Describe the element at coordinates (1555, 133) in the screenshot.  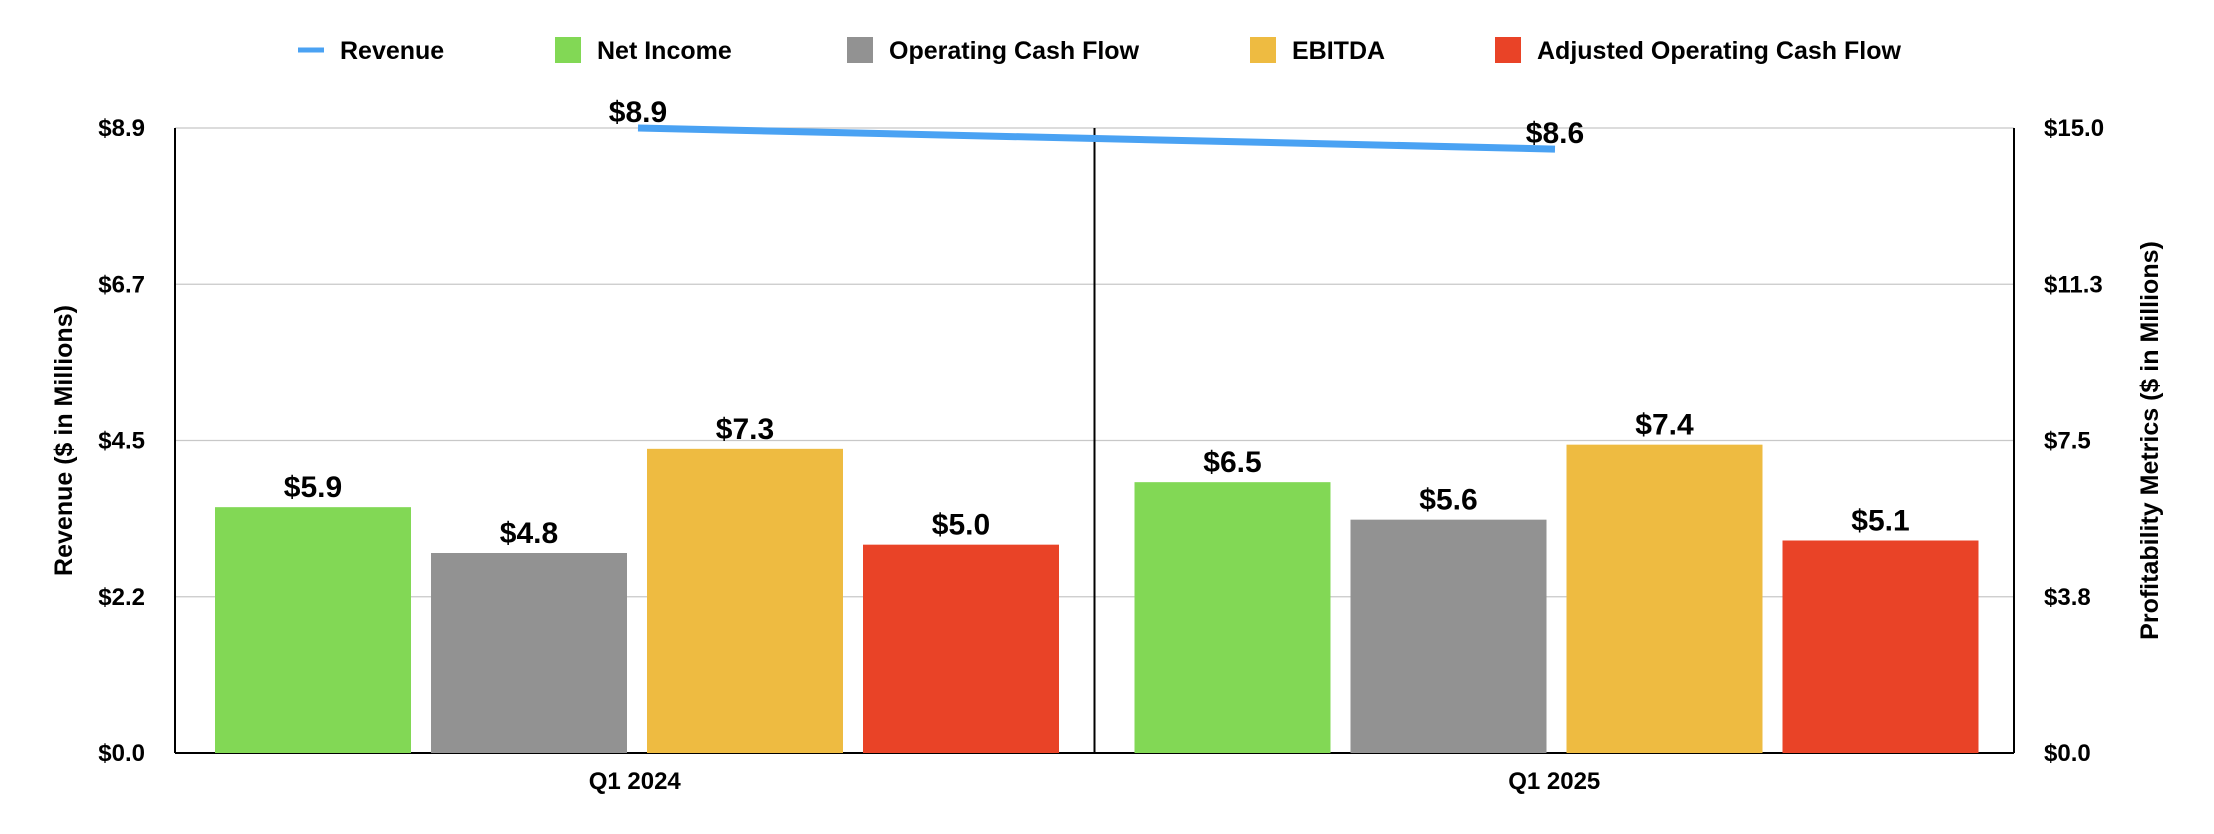
I see `data-label-revenue: $8.6` at that location.